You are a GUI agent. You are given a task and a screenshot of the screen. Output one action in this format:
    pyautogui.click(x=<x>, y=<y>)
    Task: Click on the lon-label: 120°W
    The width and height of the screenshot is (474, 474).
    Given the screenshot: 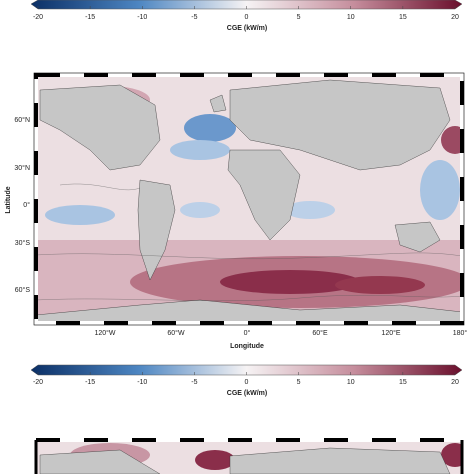 What is the action you would take?
    pyautogui.click(x=104, y=333)
    